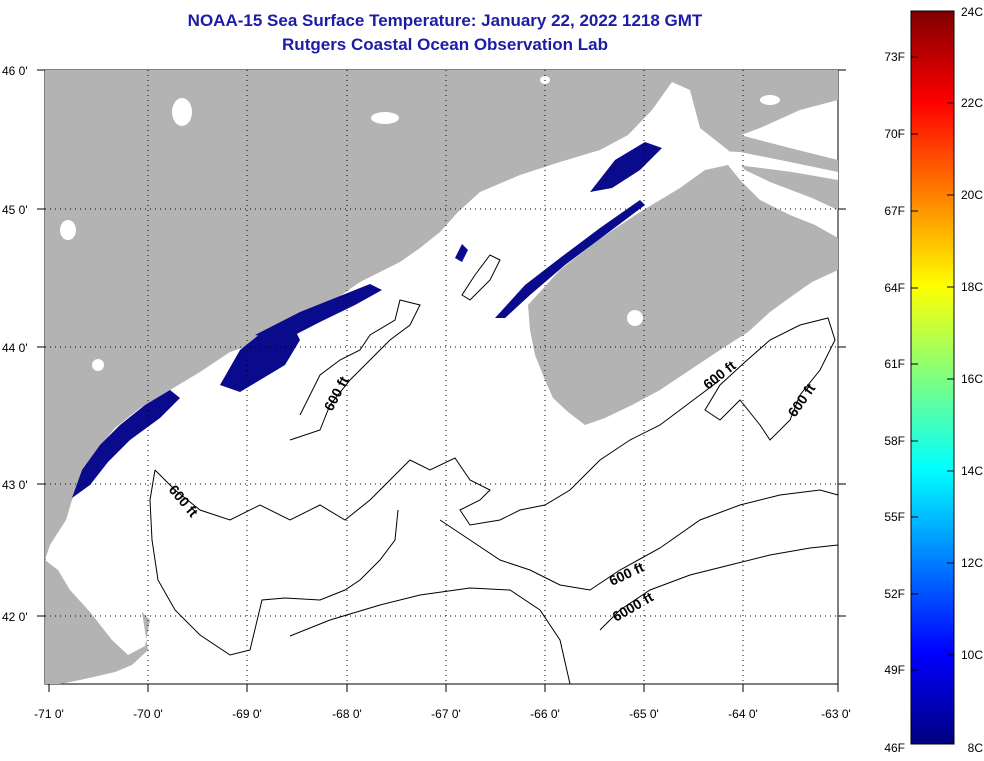  What do you see at coordinates (972, 655) in the screenshot?
I see `c-label: 10C` at bounding box center [972, 655].